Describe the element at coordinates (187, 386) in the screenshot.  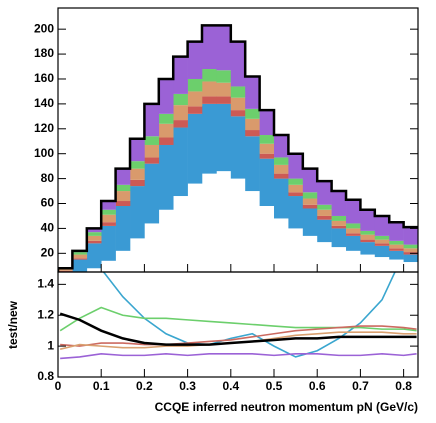
I see `x-tick-label: 0.3` at that location.